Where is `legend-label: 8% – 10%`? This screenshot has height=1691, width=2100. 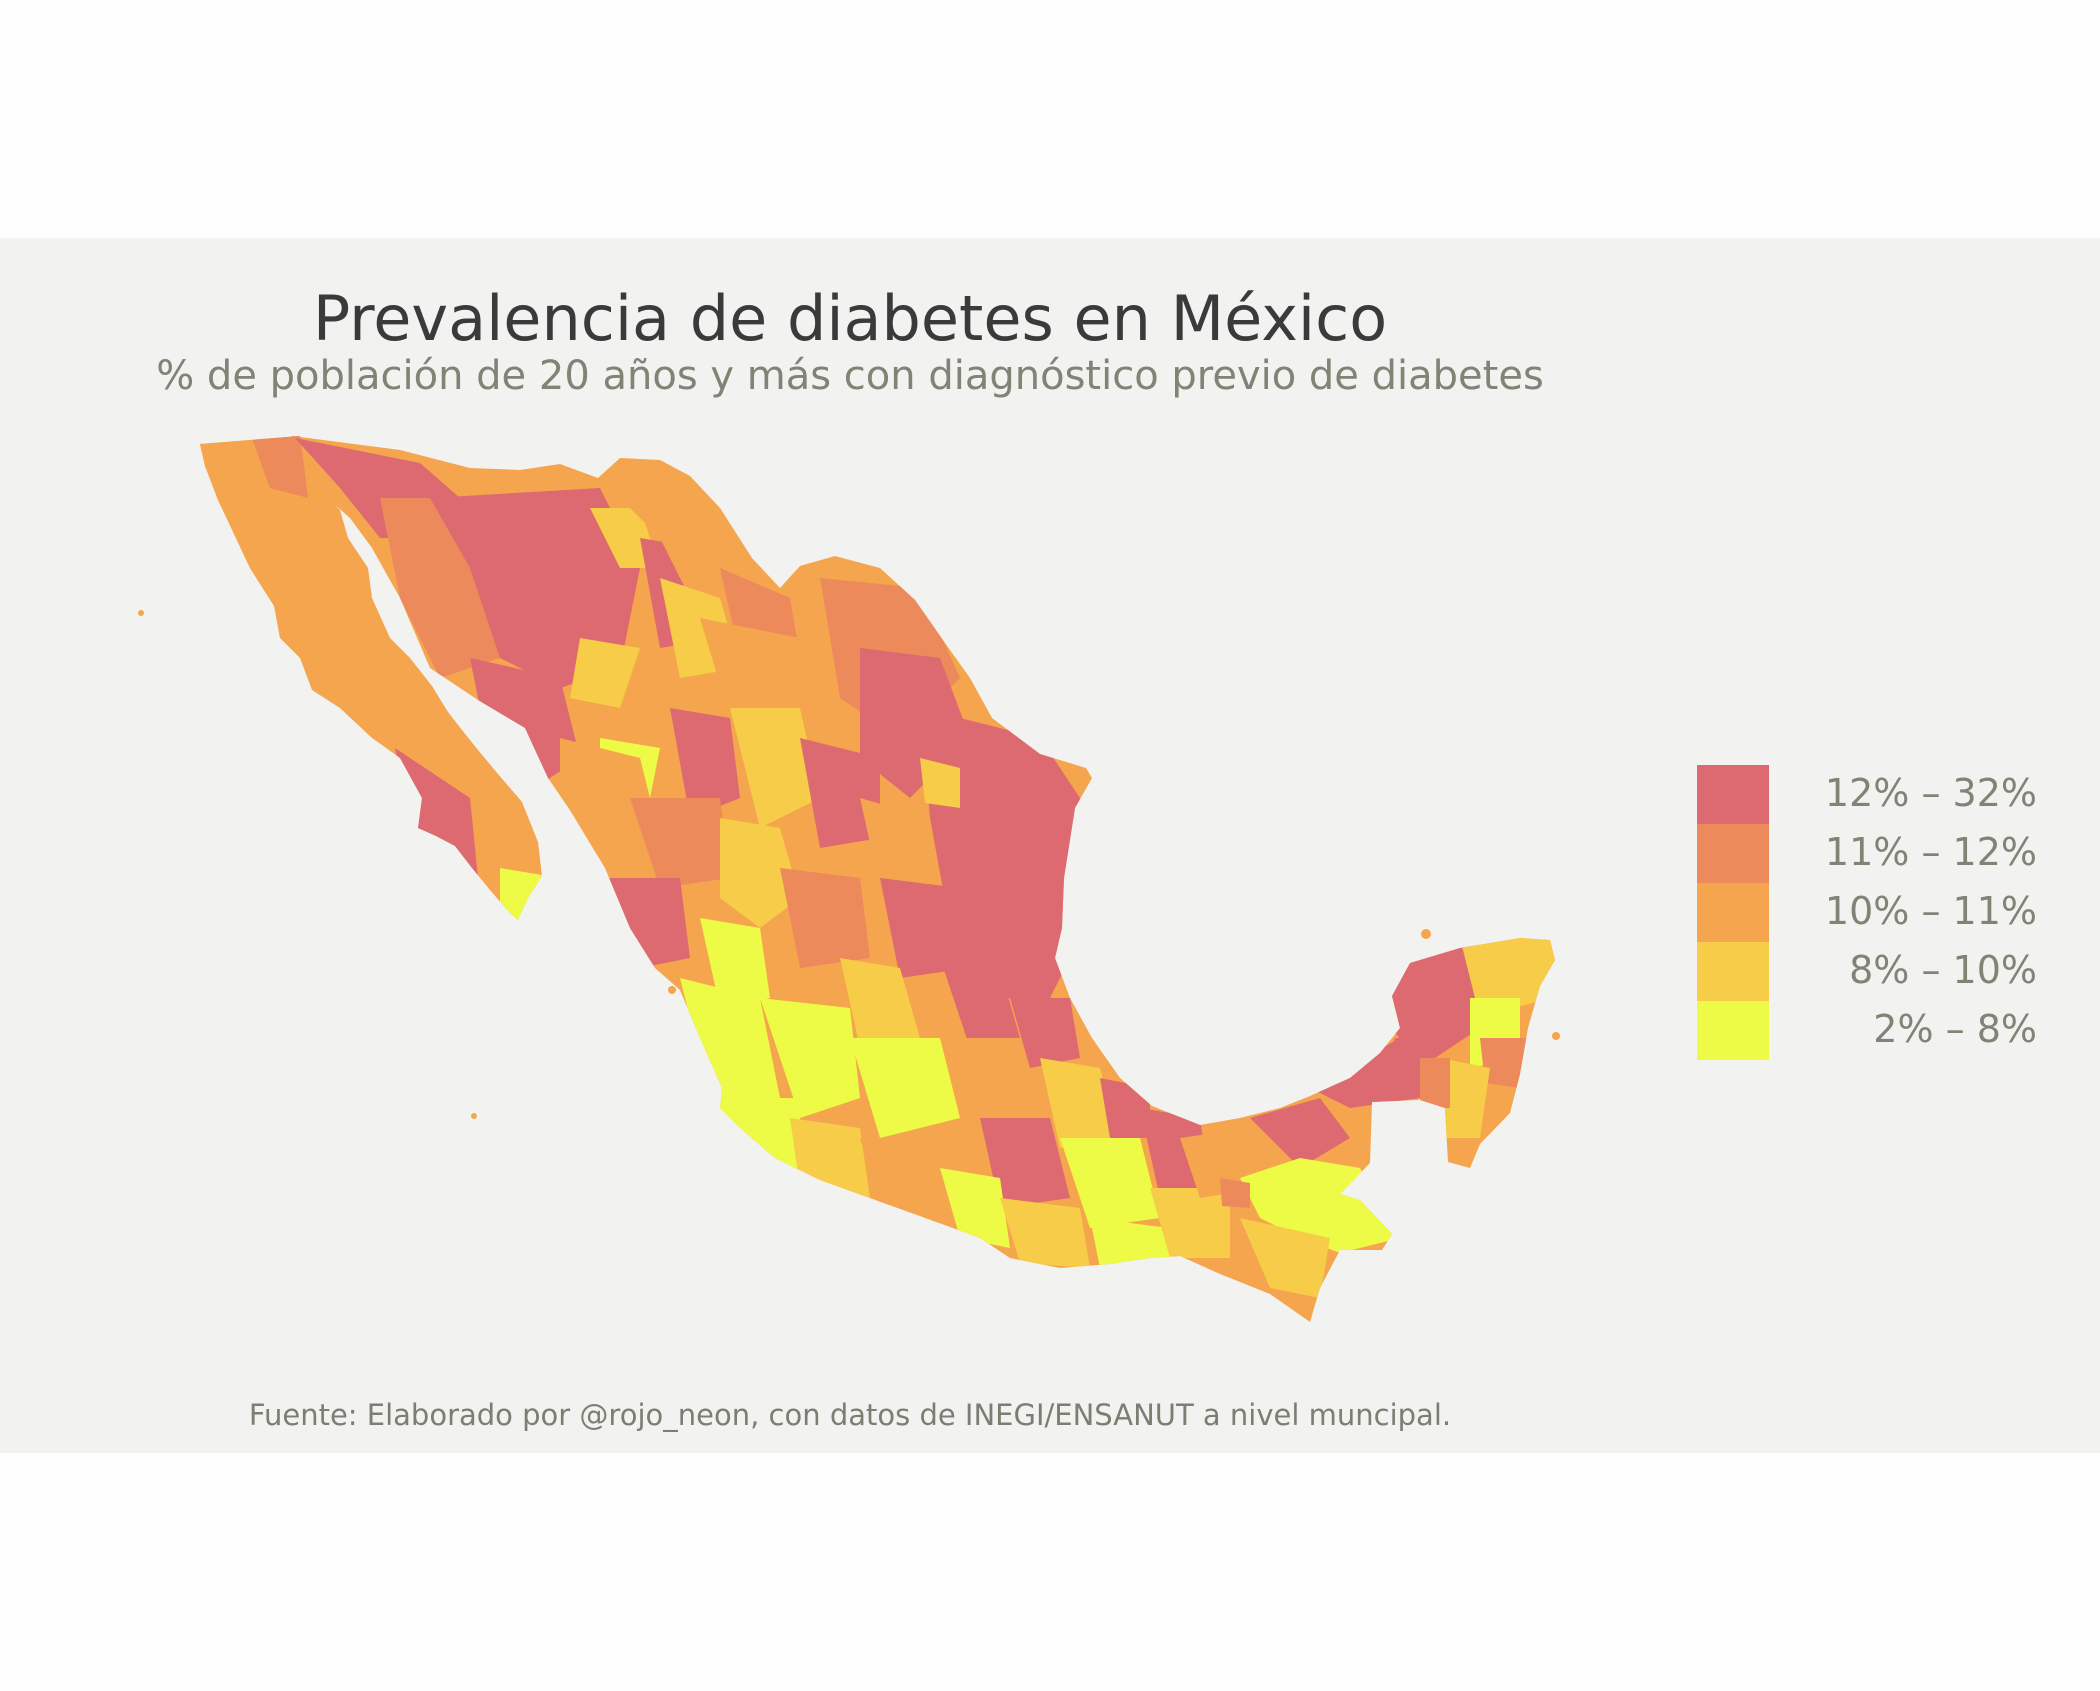 legend-label: 8% – 10% is located at coordinates (1943, 970).